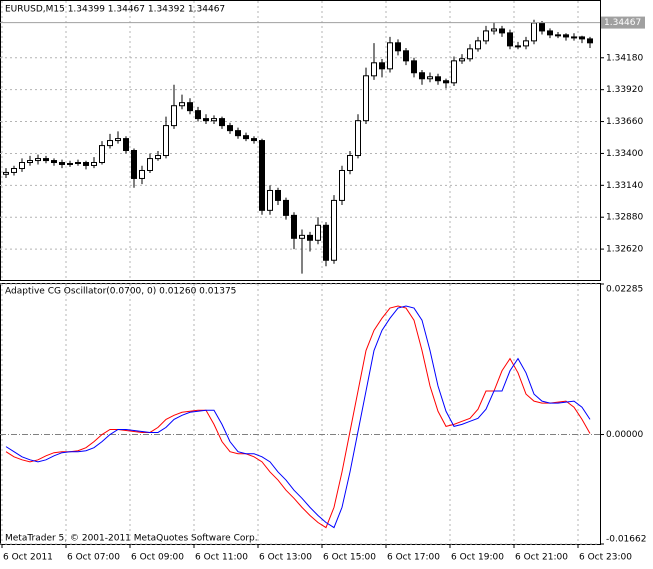  What do you see at coordinates (624, 290) in the screenshot?
I see `y-tick-label: 0.02285` at bounding box center [624, 290].